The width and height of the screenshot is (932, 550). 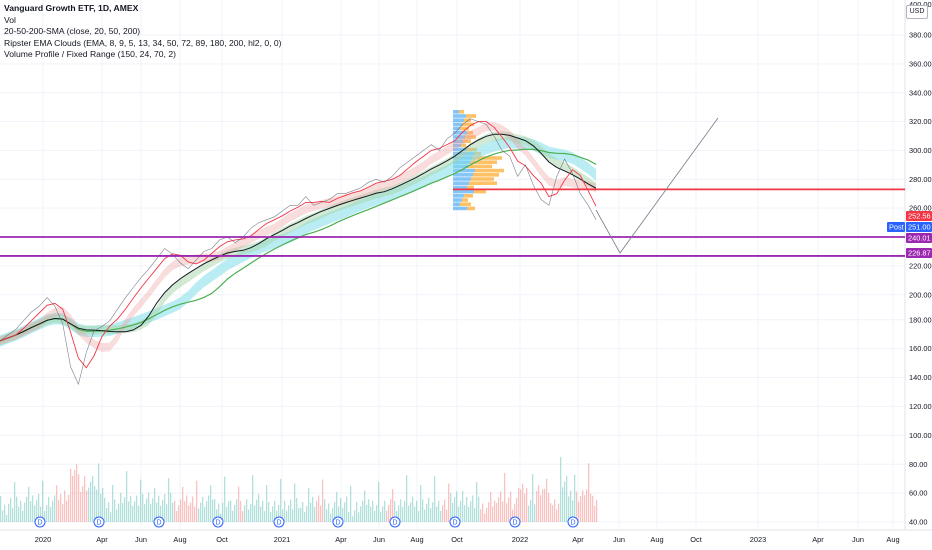 I want to click on price-axis-label: 300.00, so click(x=920, y=150).